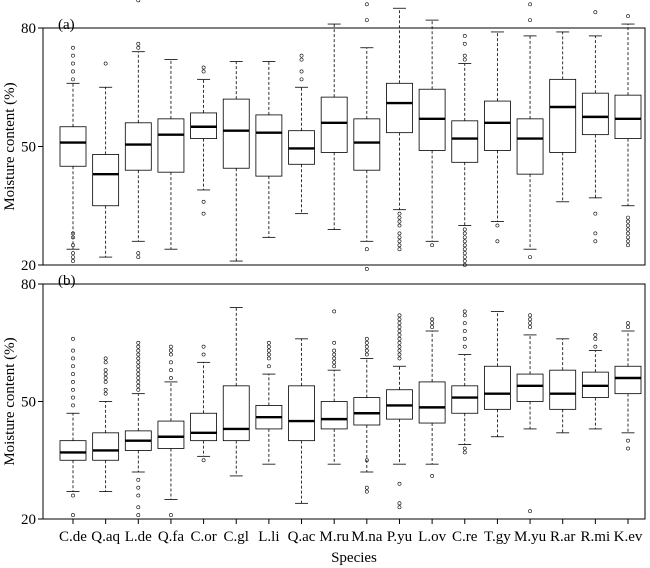 This screenshot has height=568, width=650. Describe the element at coordinates (73, 537) in the screenshot. I see `panel-b-xtick-label: C.de` at that location.